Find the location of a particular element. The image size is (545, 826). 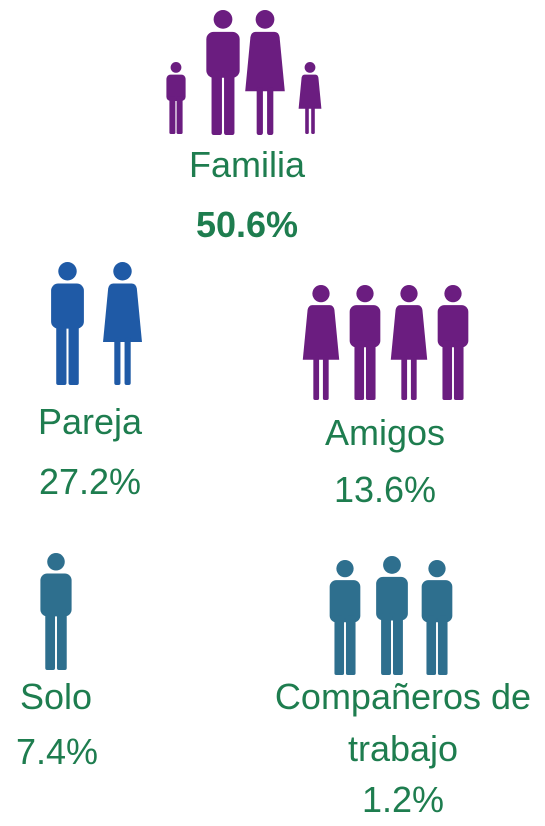

friends-icon is located at coordinates (385, 342).